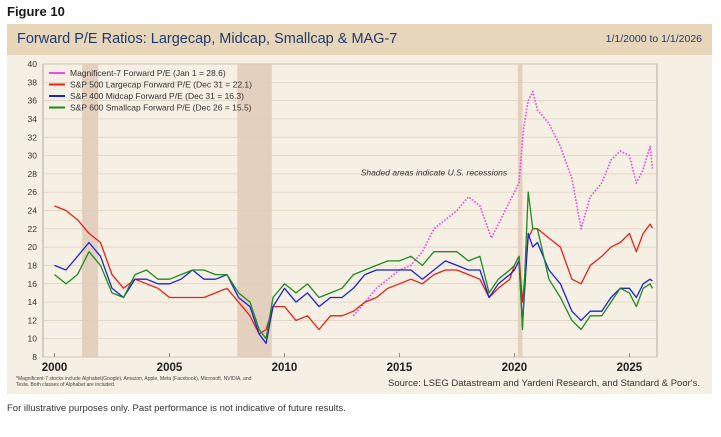 Image resolution: width=721 pixels, height=437 pixels. What do you see at coordinates (33, 320) in the screenshot?
I see `y-tick-label-12: 12` at bounding box center [33, 320].